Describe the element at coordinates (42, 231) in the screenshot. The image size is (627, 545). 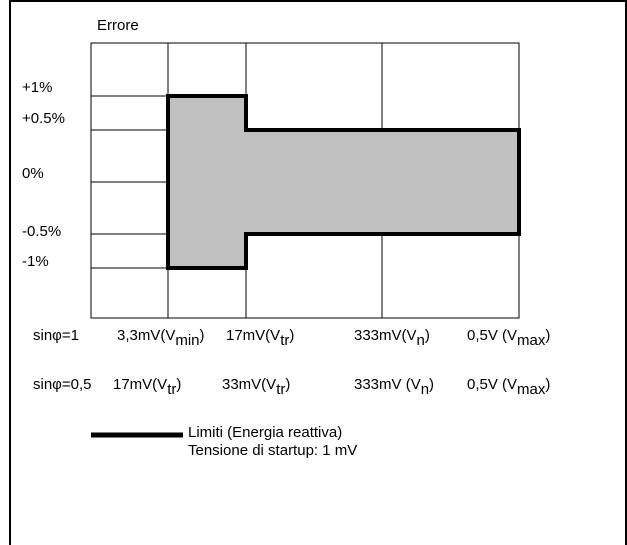
I see `y-label-minus05: -0.5%` at that location.